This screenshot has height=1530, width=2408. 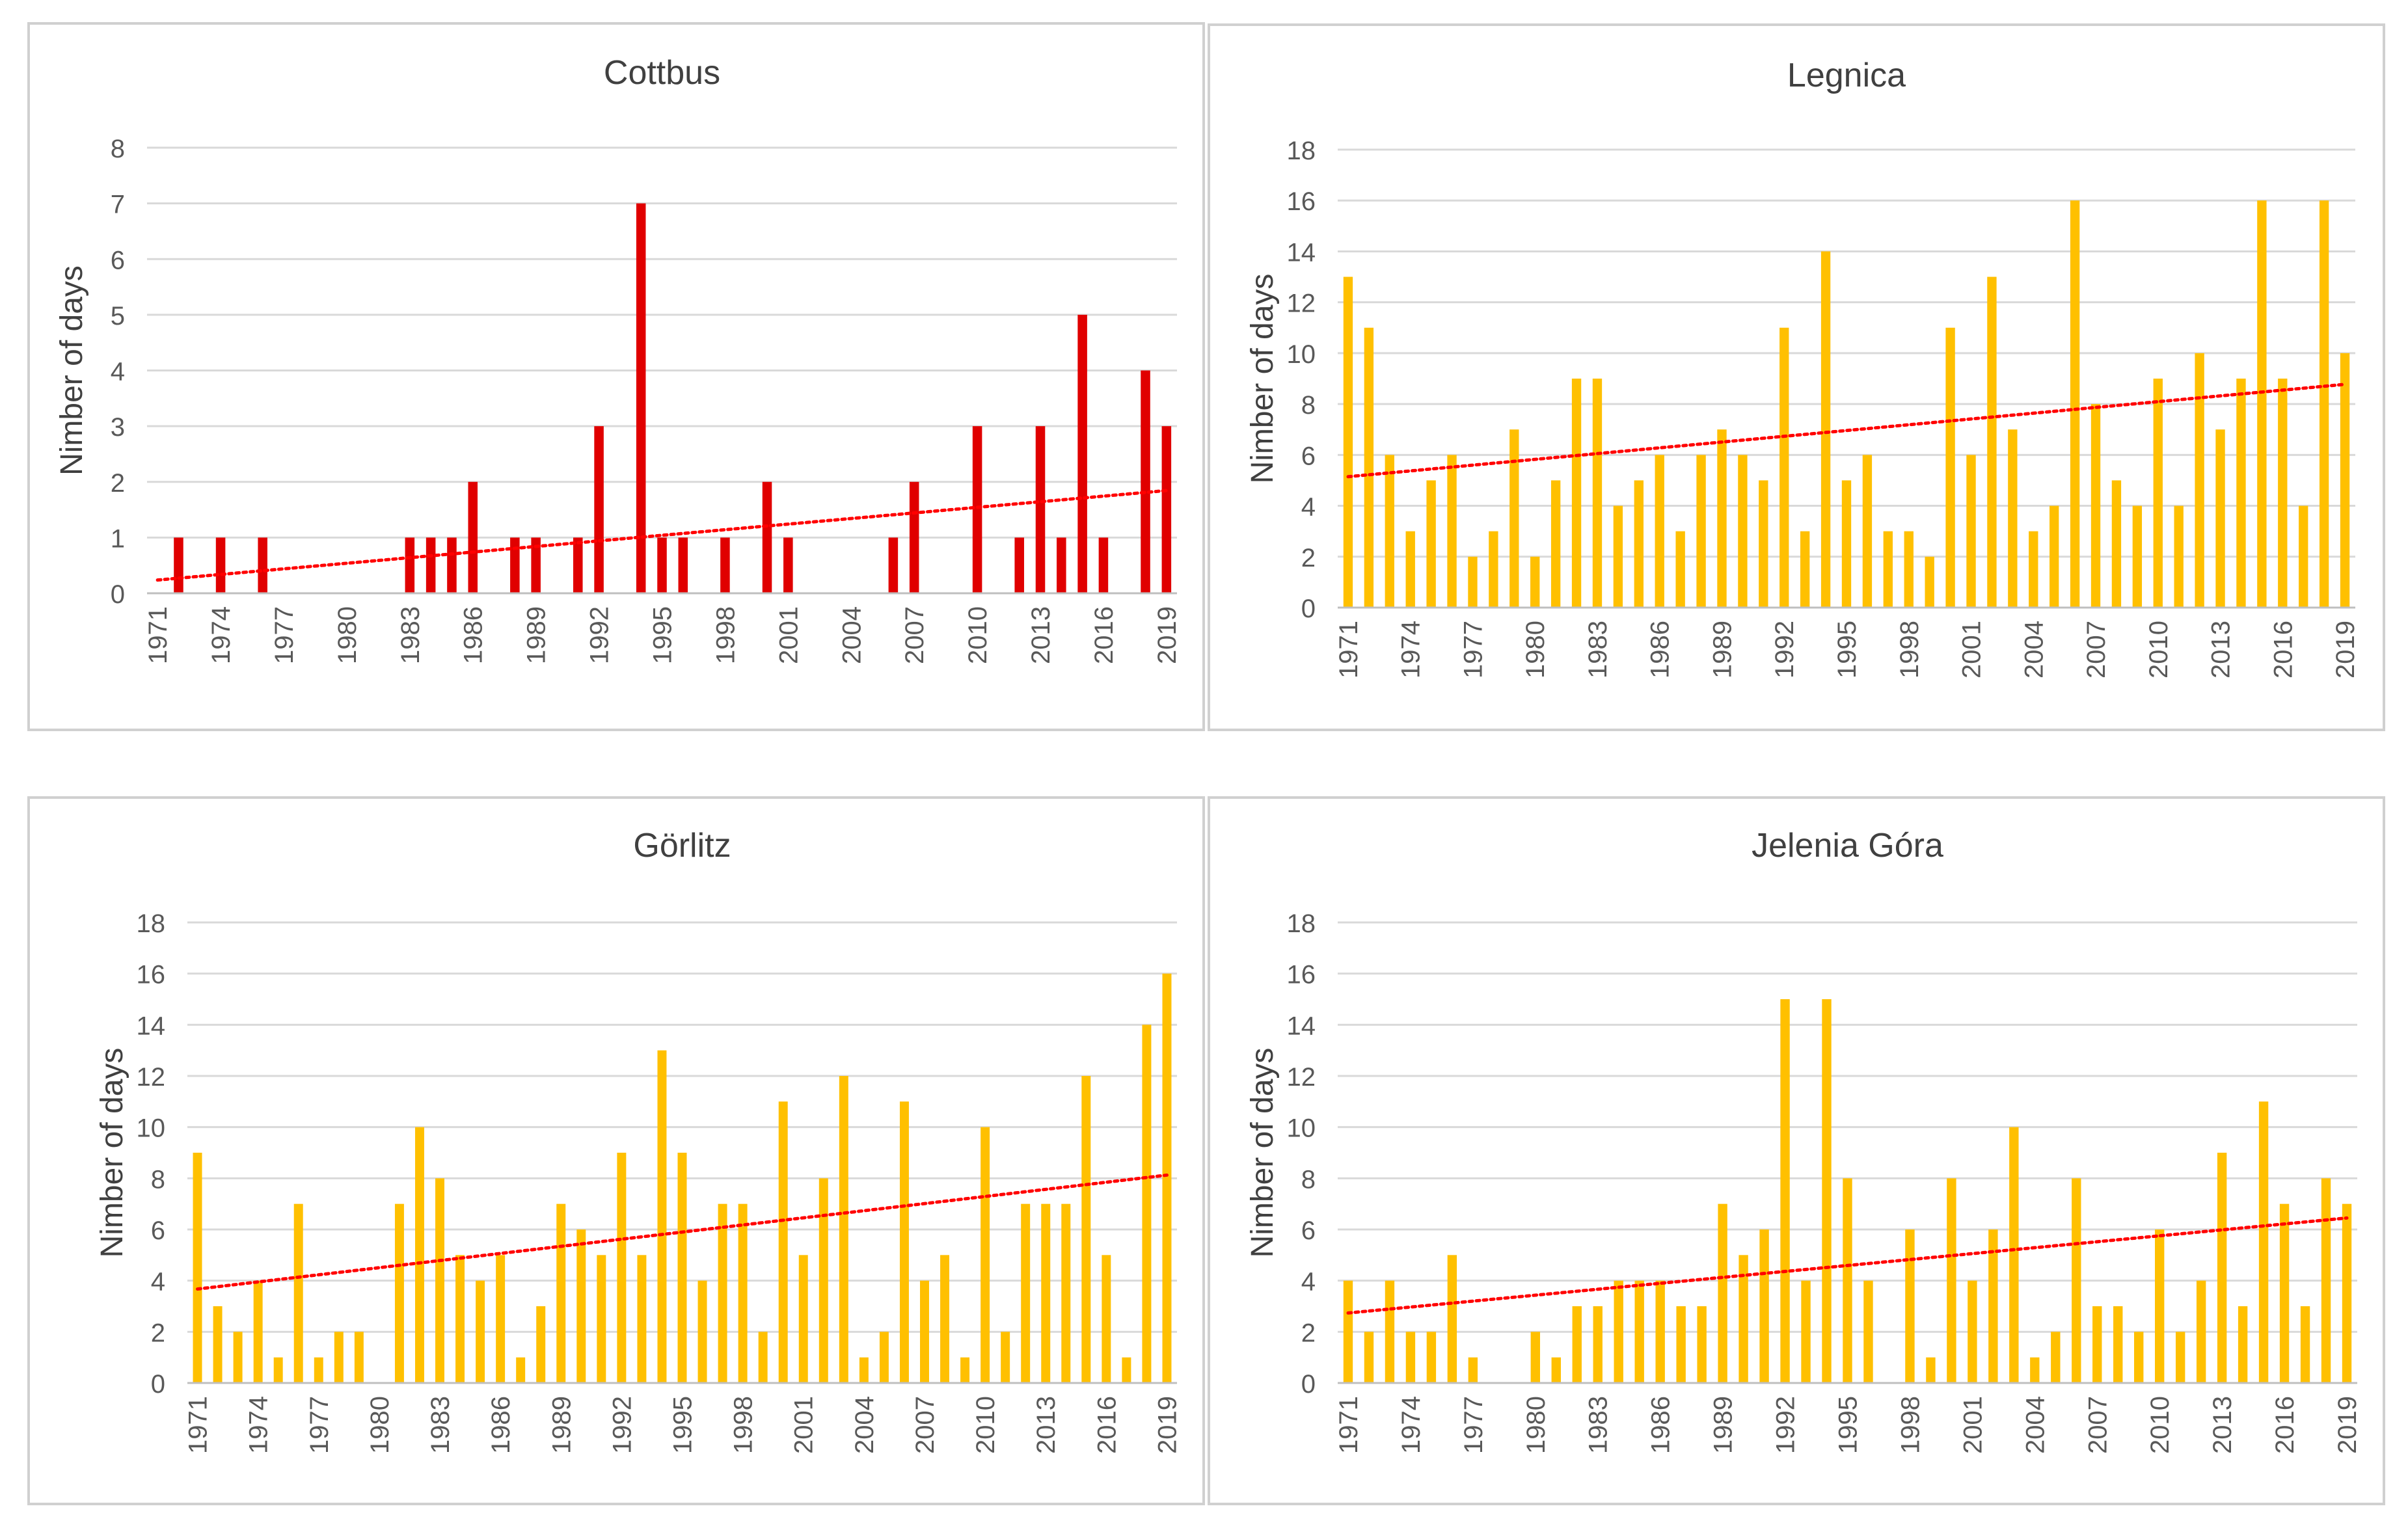 What do you see at coordinates (985, 1425) in the screenshot?
I see `x-tick-label: 2010` at bounding box center [985, 1425].